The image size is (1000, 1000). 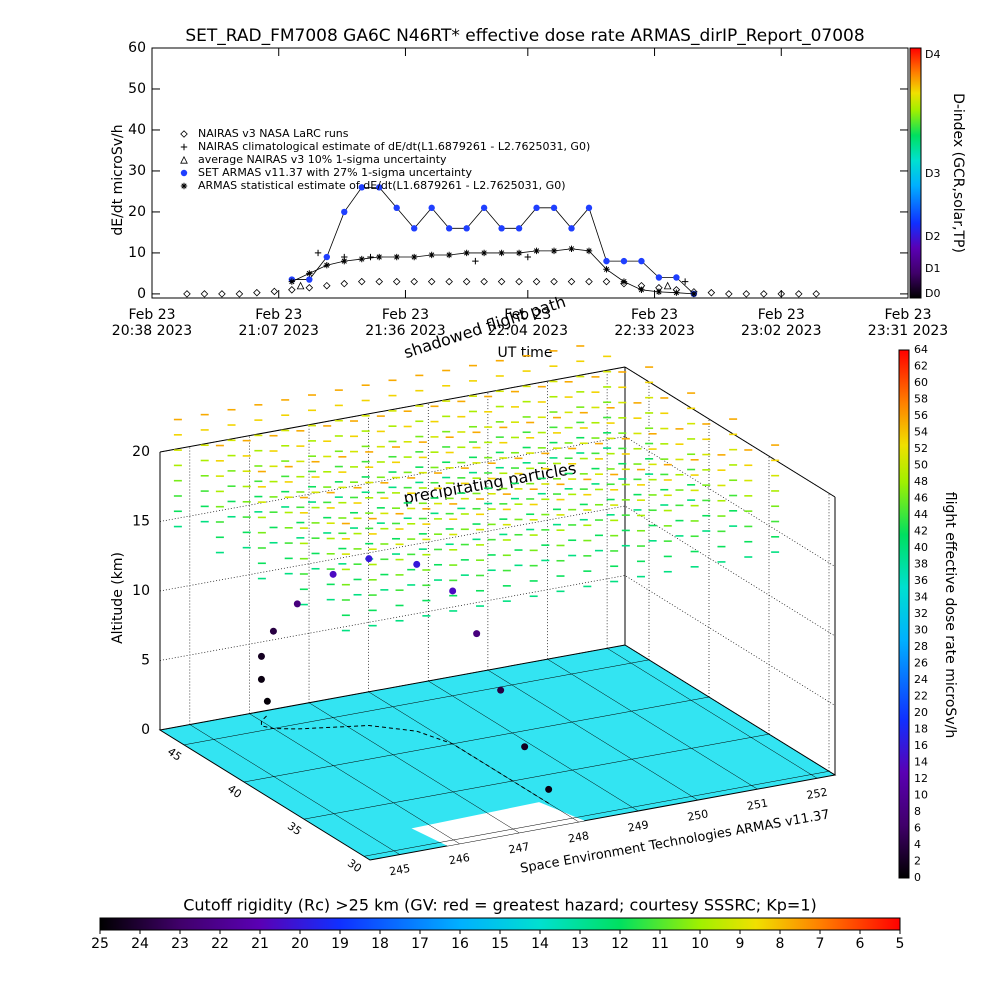 I want to click on colorbar-tick-label: 52, so click(x=921, y=448).